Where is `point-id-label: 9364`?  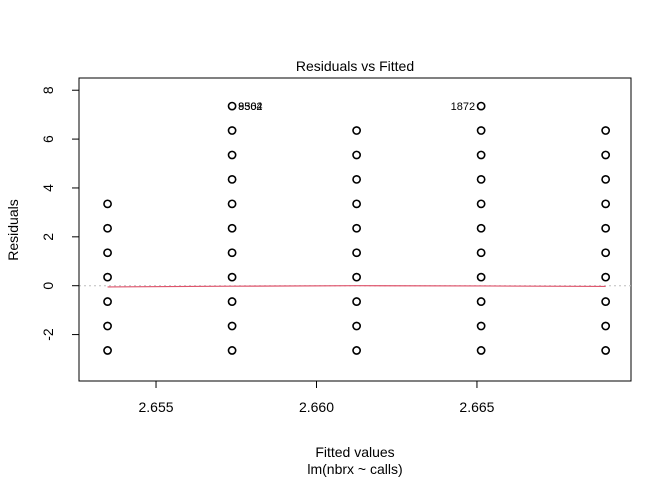 point-id-label: 9364 is located at coordinates (250, 107).